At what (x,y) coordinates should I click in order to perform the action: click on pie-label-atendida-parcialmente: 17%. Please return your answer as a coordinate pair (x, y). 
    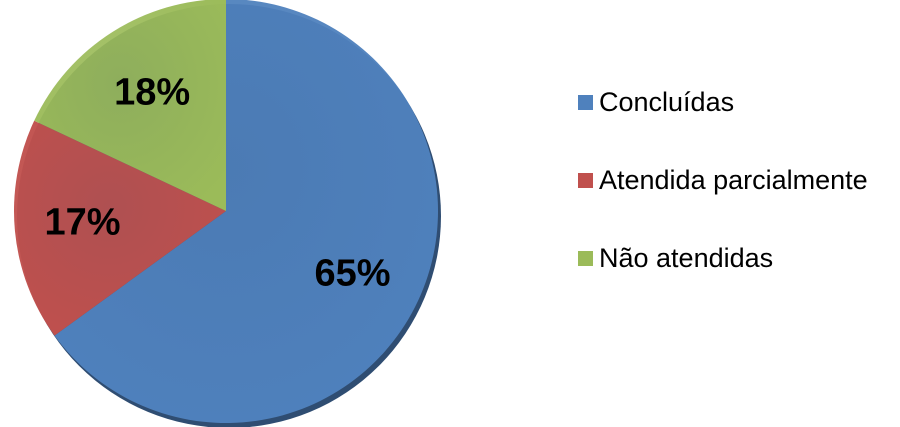
    Looking at the image, I should click on (82, 223).